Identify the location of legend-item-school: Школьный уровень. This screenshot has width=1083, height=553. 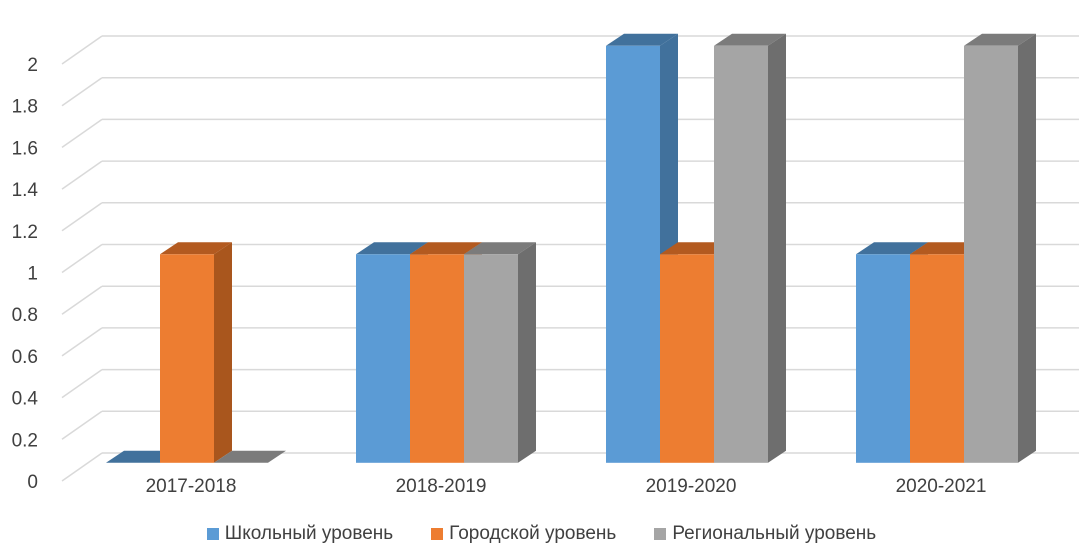
(300, 534).